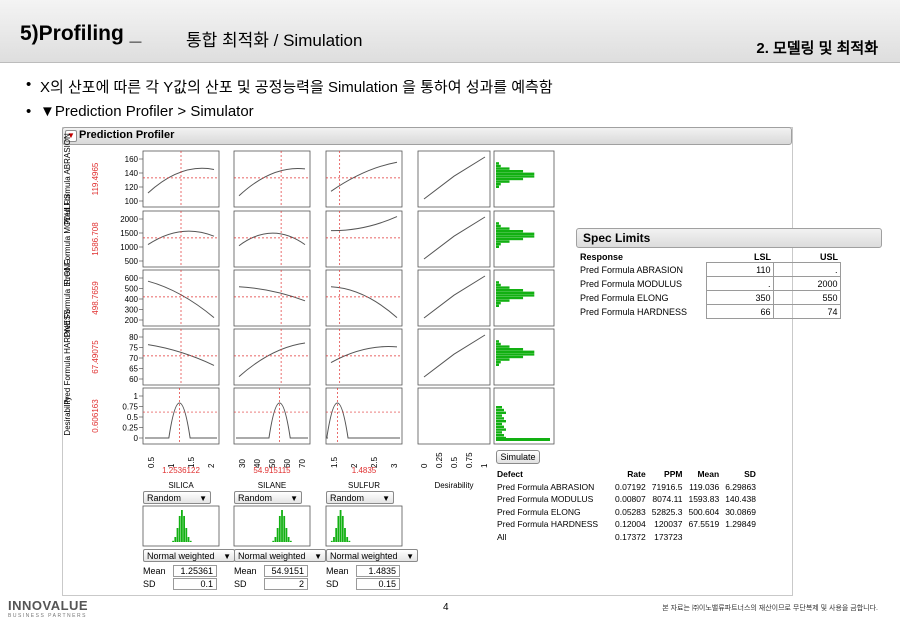 The height and width of the screenshot is (623, 900). What do you see at coordinates (739, 311) in the screenshot?
I see `lsl-field: 66` at bounding box center [739, 311].